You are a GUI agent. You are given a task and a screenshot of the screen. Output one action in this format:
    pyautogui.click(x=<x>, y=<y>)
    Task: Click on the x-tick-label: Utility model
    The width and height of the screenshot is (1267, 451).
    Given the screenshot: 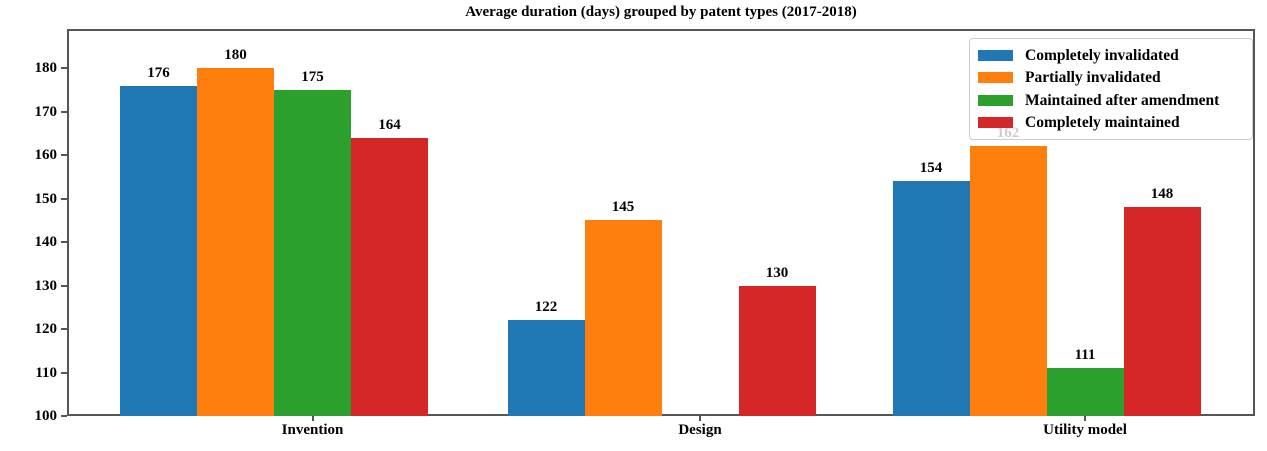 What is the action you would take?
    pyautogui.click(x=1085, y=430)
    